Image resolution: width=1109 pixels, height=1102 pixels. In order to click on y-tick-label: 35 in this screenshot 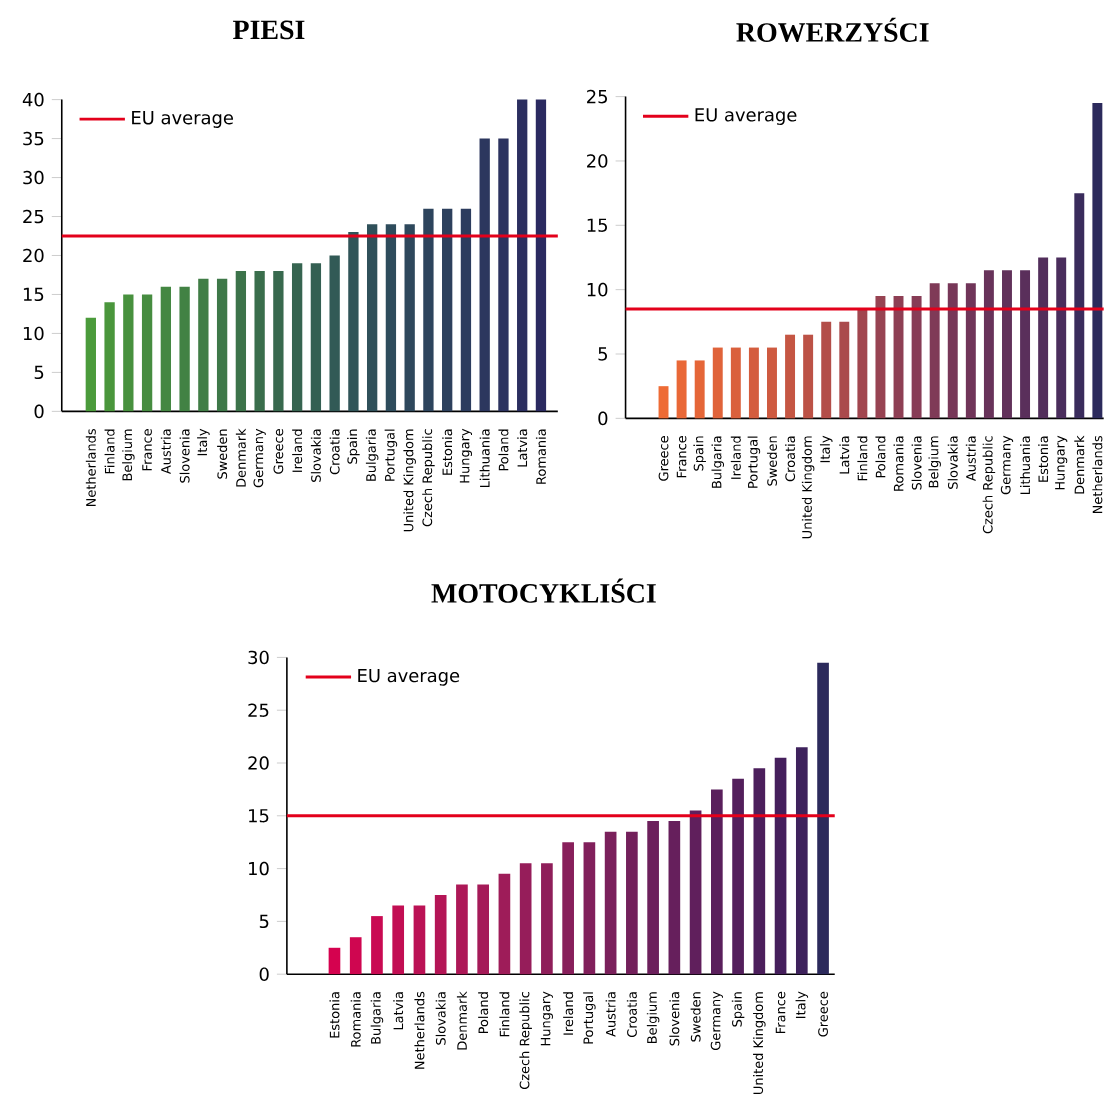, I will do `click(33, 138)`.